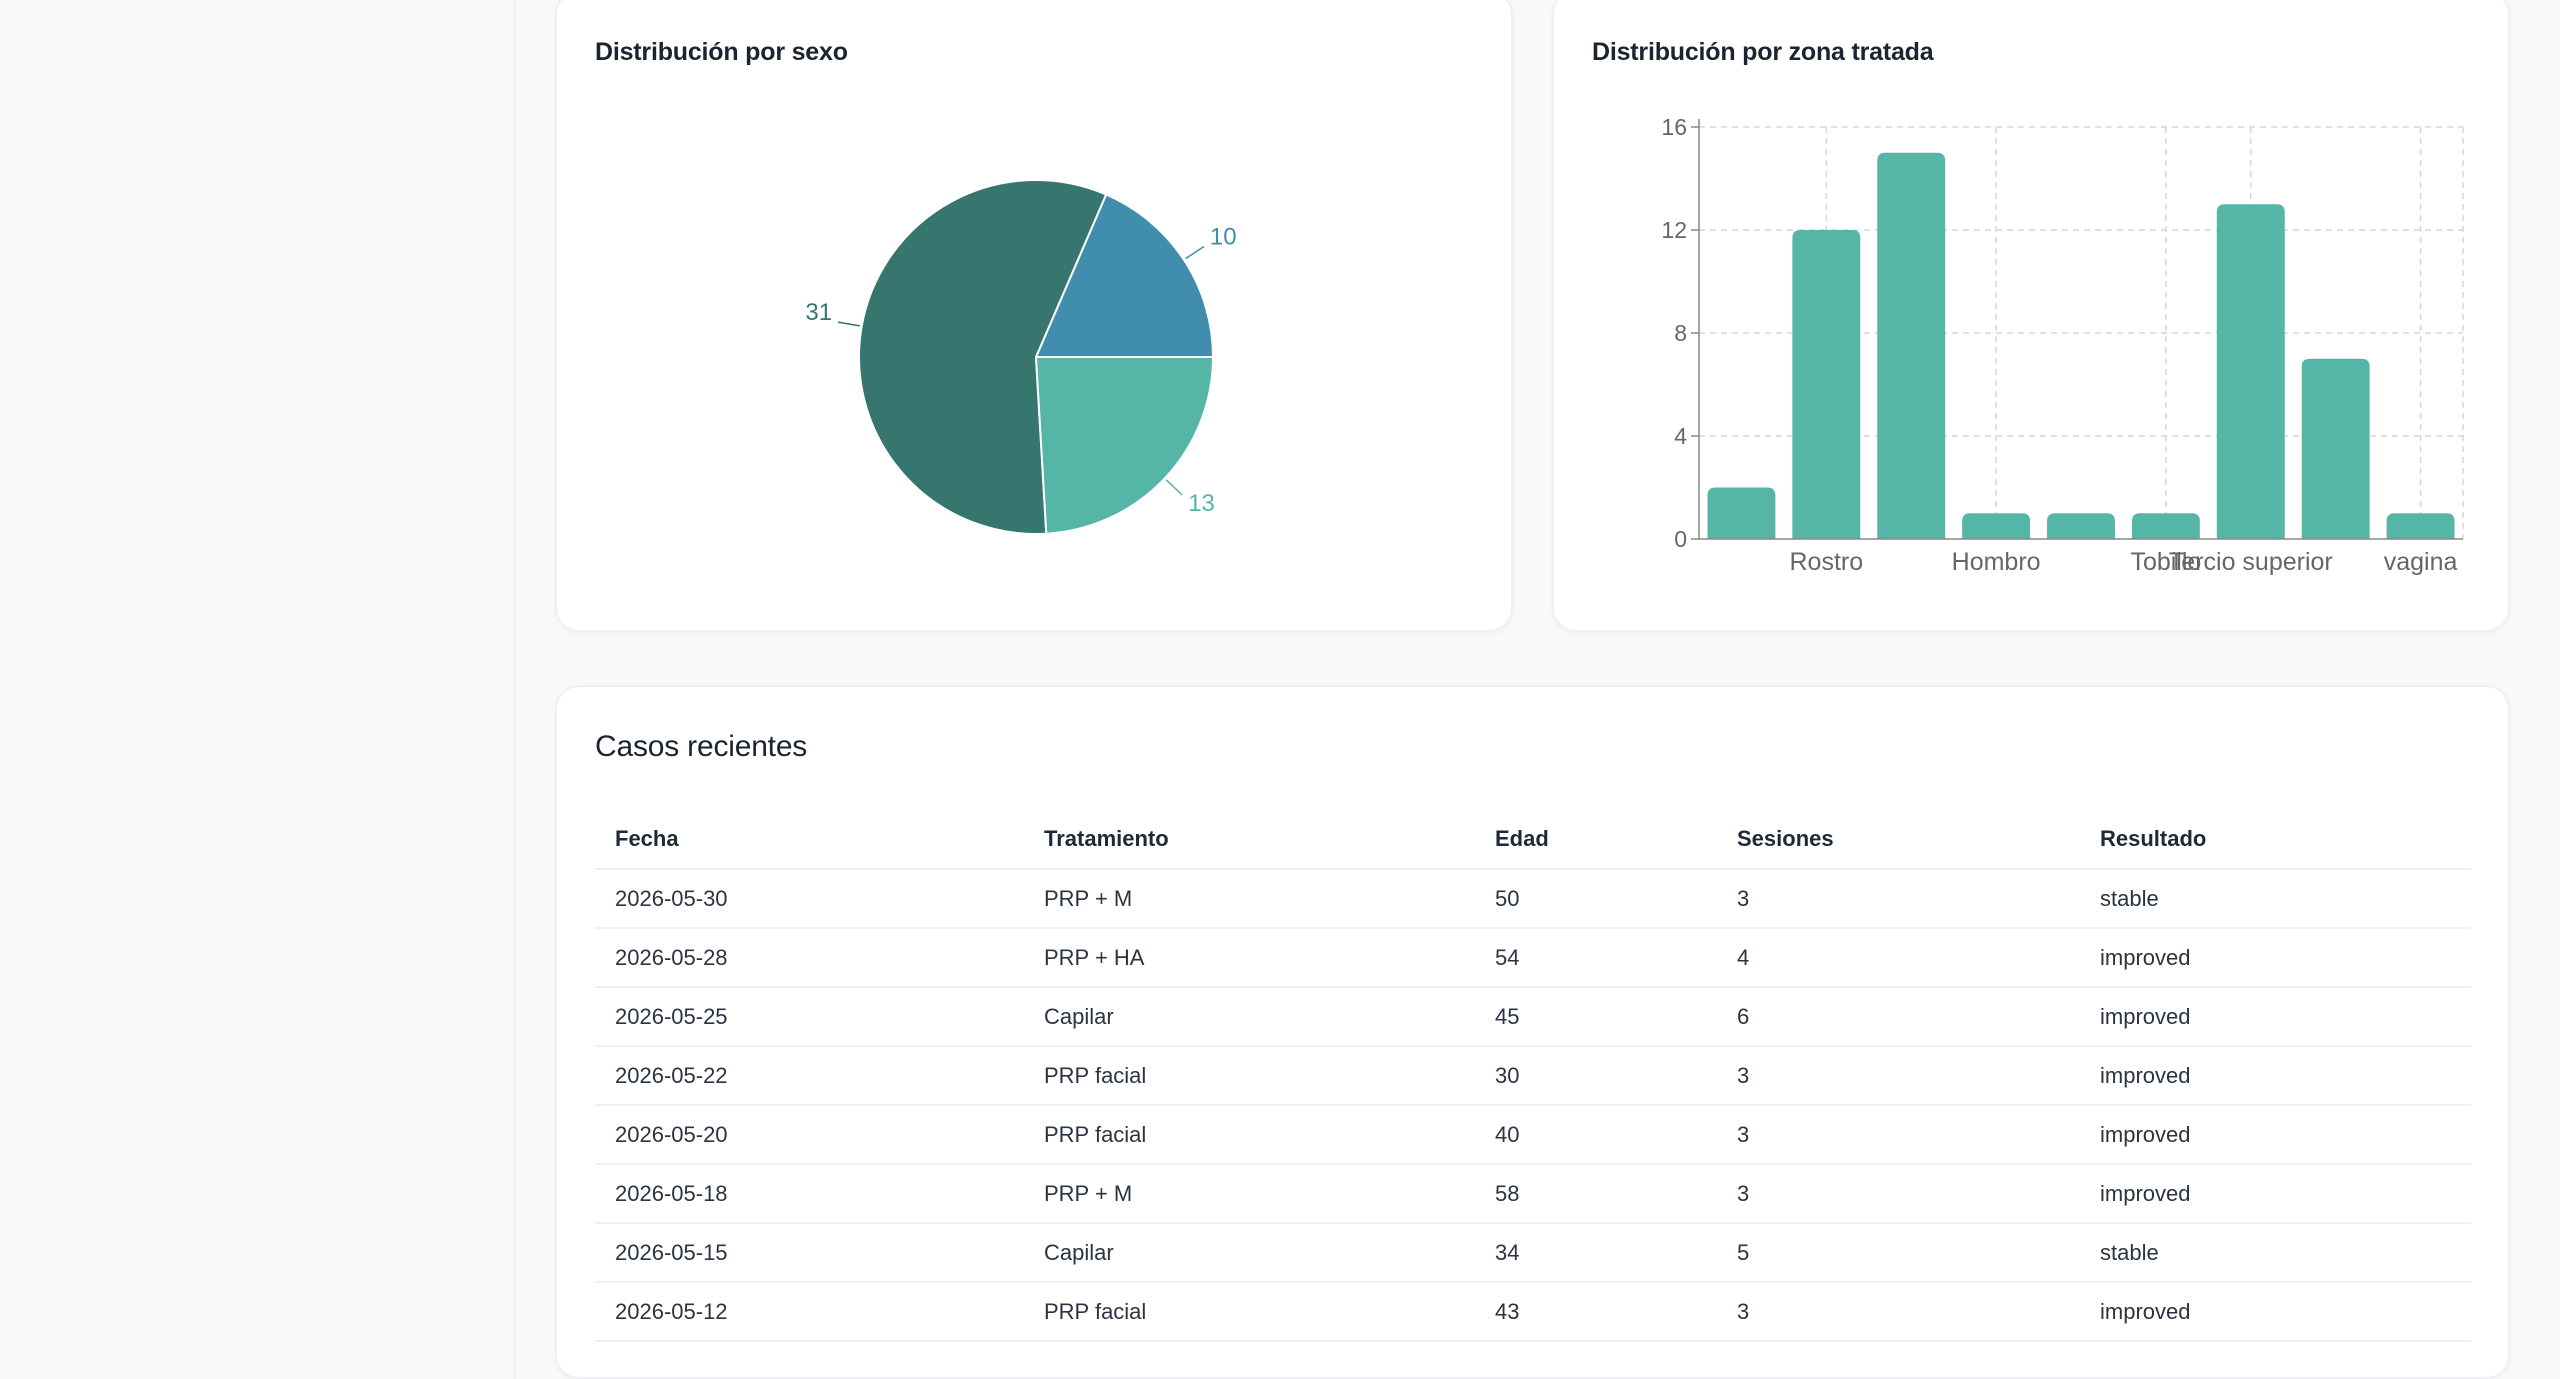 The height and width of the screenshot is (1379, 2560). I want to click on cell-edad: 54, so click(1596, 958).